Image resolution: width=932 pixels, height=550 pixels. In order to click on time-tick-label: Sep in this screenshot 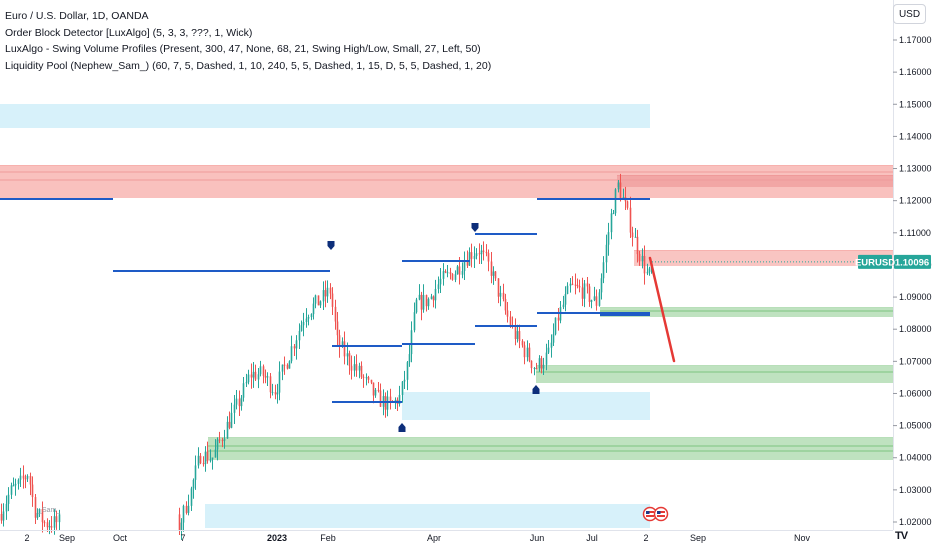, I will do `click(67, 538)`.